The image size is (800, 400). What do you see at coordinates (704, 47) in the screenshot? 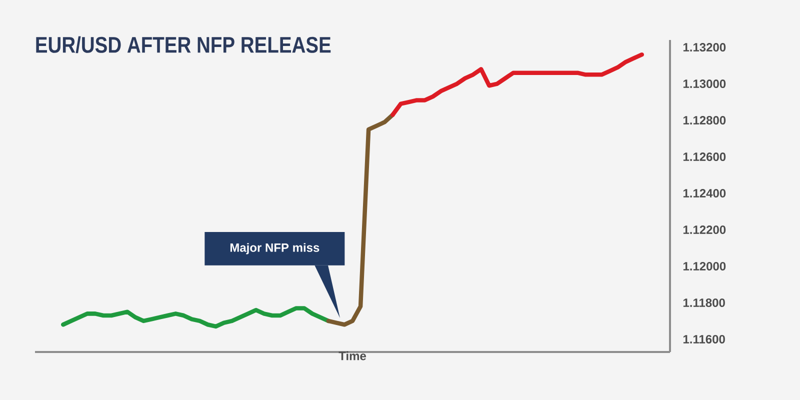
I see `y-tick-label: 1.13200` at bounding box center [704, 47].